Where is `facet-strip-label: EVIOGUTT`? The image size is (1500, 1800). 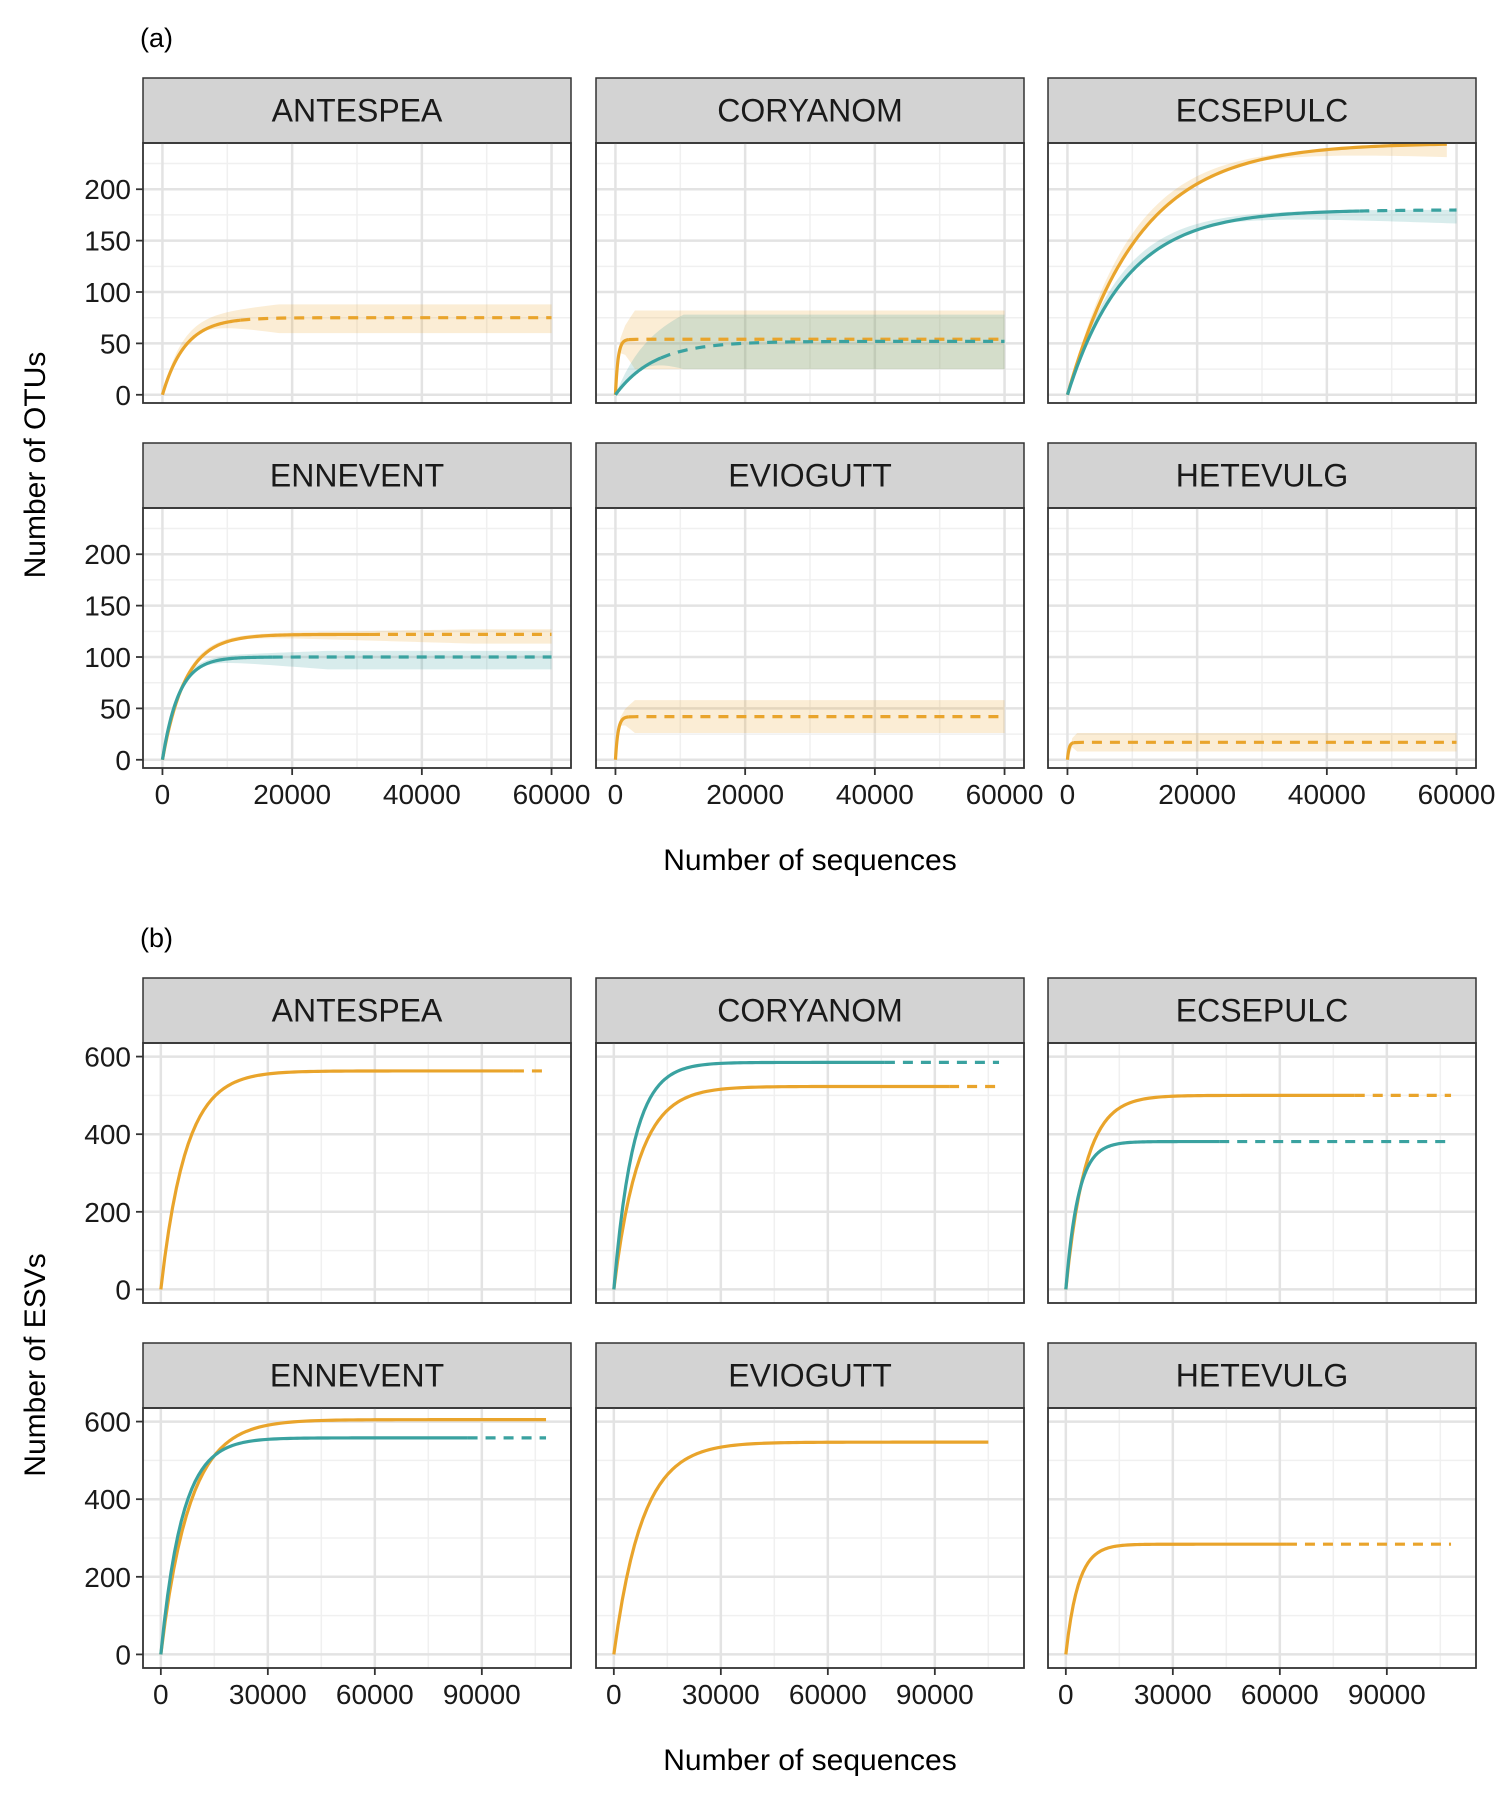 facet-strip-label: EVIOGUTT is located at coordinates (810, 1376).